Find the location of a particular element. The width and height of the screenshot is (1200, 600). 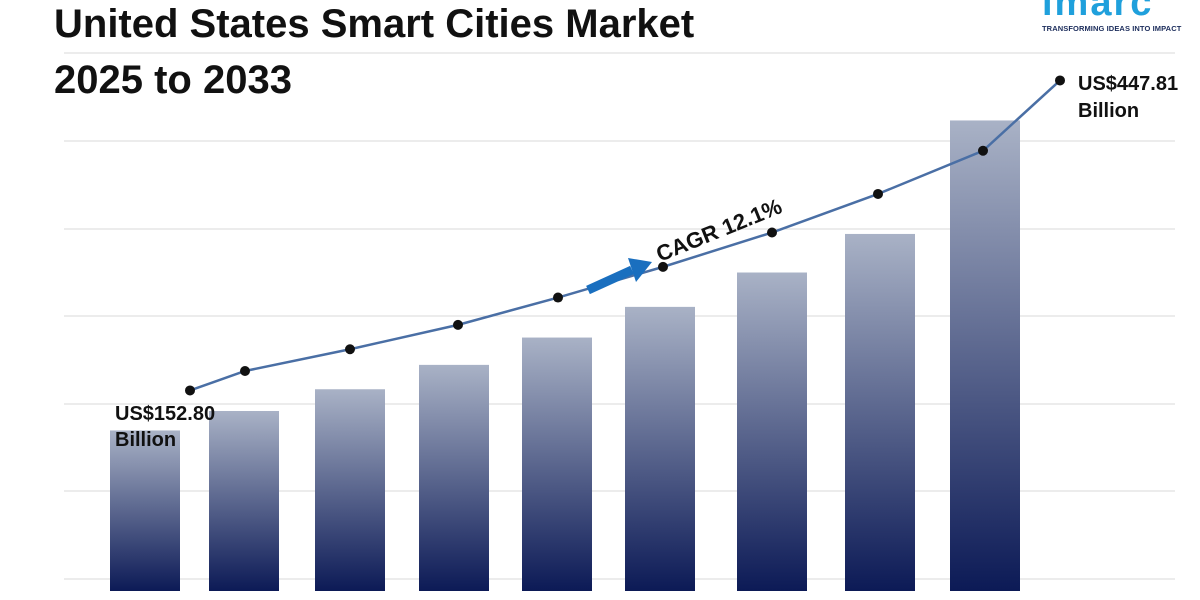

arrow-shaft is located at coordinates (610, 280).